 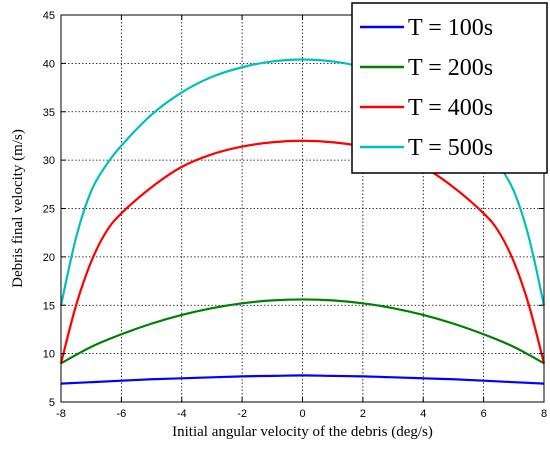 What do you see at coordinates (18, 208) in the screenshot?
I see `y-axis-label: Debris final velocity (m/s)` at bounding box center [18, 208].